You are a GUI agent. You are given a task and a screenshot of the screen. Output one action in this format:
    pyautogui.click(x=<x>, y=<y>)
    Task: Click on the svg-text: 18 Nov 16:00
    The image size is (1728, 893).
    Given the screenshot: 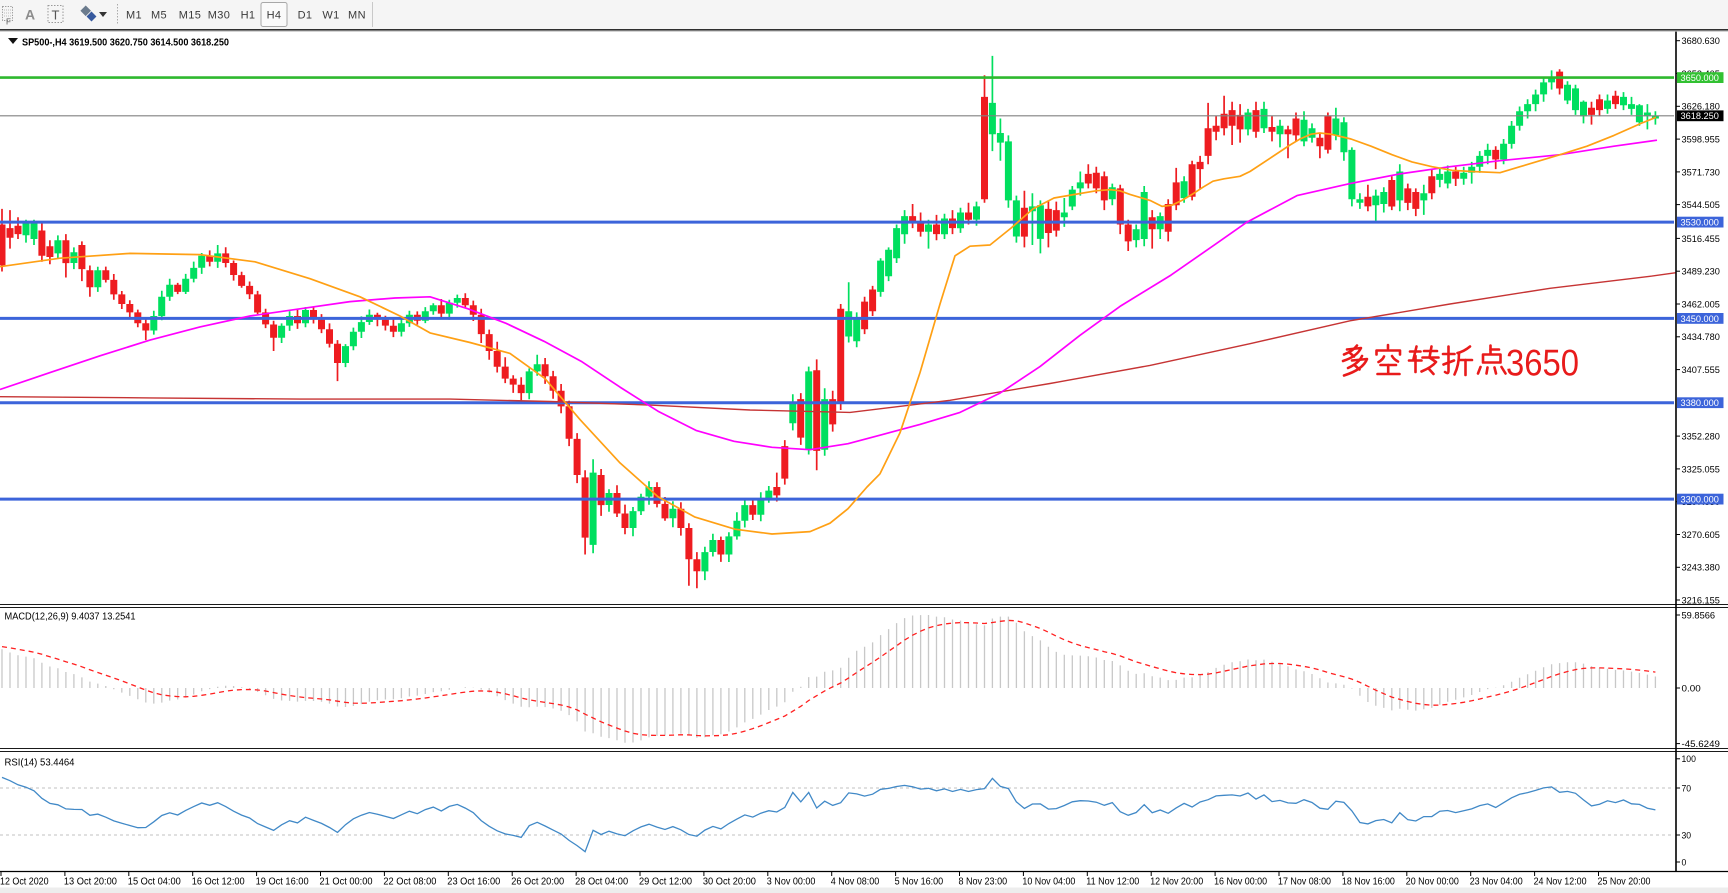 What is the action you would take?
    pyautogui.click(x=1368, y=882)
    